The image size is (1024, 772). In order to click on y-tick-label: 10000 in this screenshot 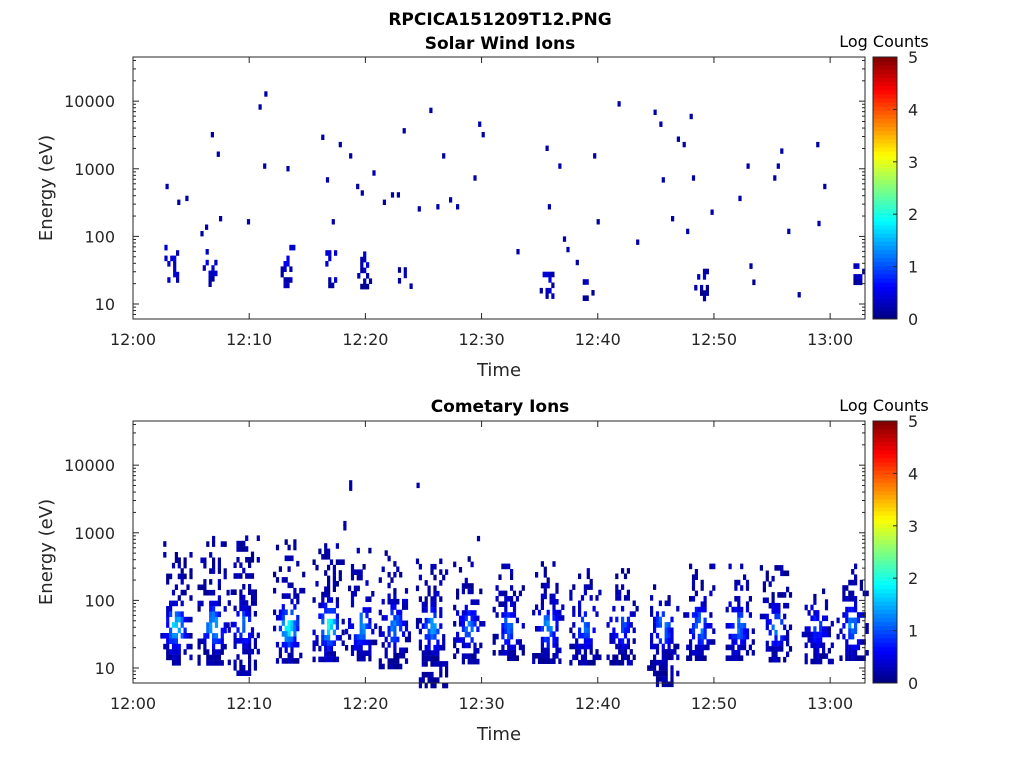, I will do `click(89, 465)`.